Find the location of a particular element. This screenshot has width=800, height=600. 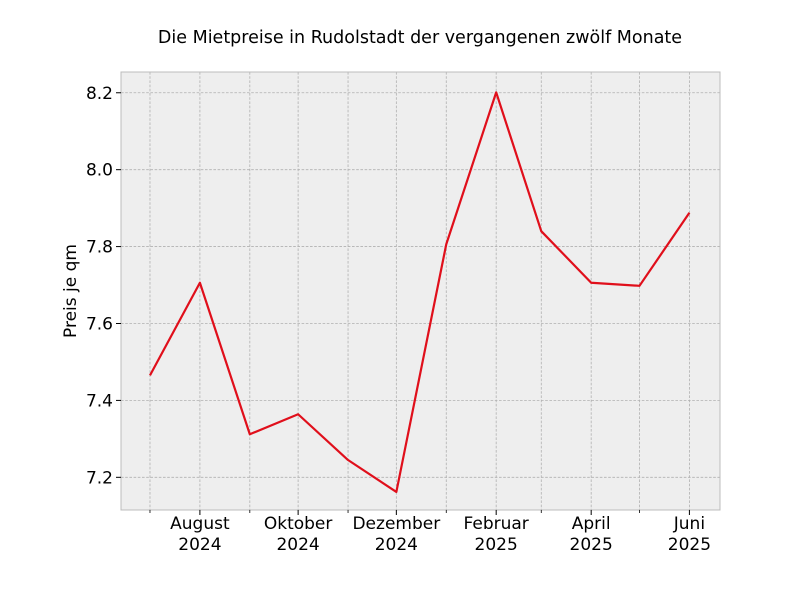

x-tick-label-month: Oktober is located at coordinates (298, 524).